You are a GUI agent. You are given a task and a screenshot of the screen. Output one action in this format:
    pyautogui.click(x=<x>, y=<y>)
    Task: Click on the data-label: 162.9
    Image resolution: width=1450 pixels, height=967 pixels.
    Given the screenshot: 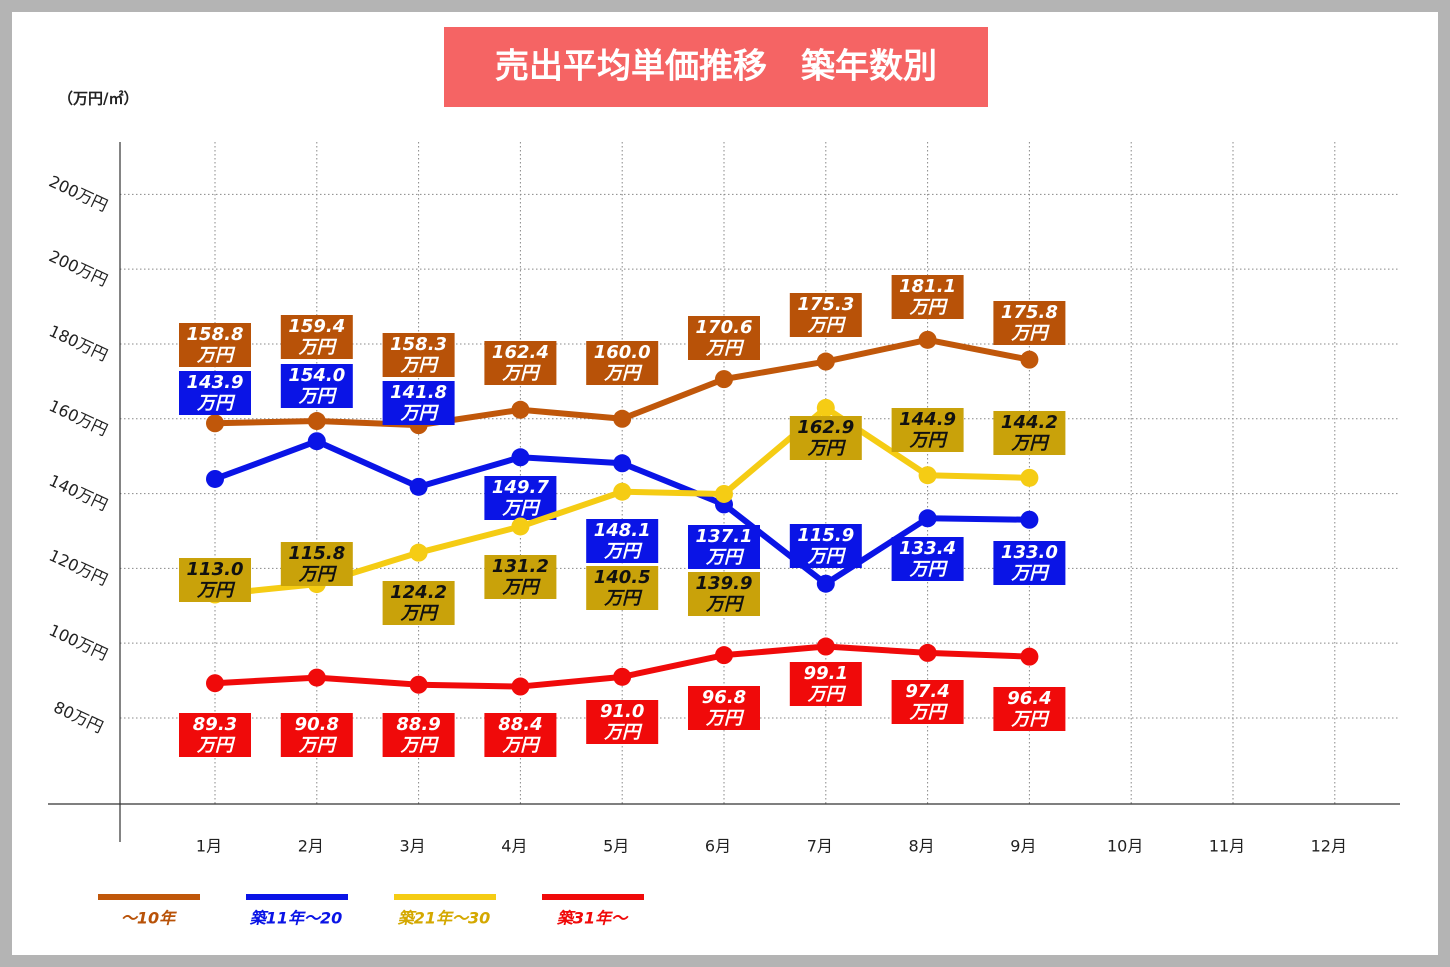 What is the action you would take?
    pyautogui.click(x=825, y=427)
    